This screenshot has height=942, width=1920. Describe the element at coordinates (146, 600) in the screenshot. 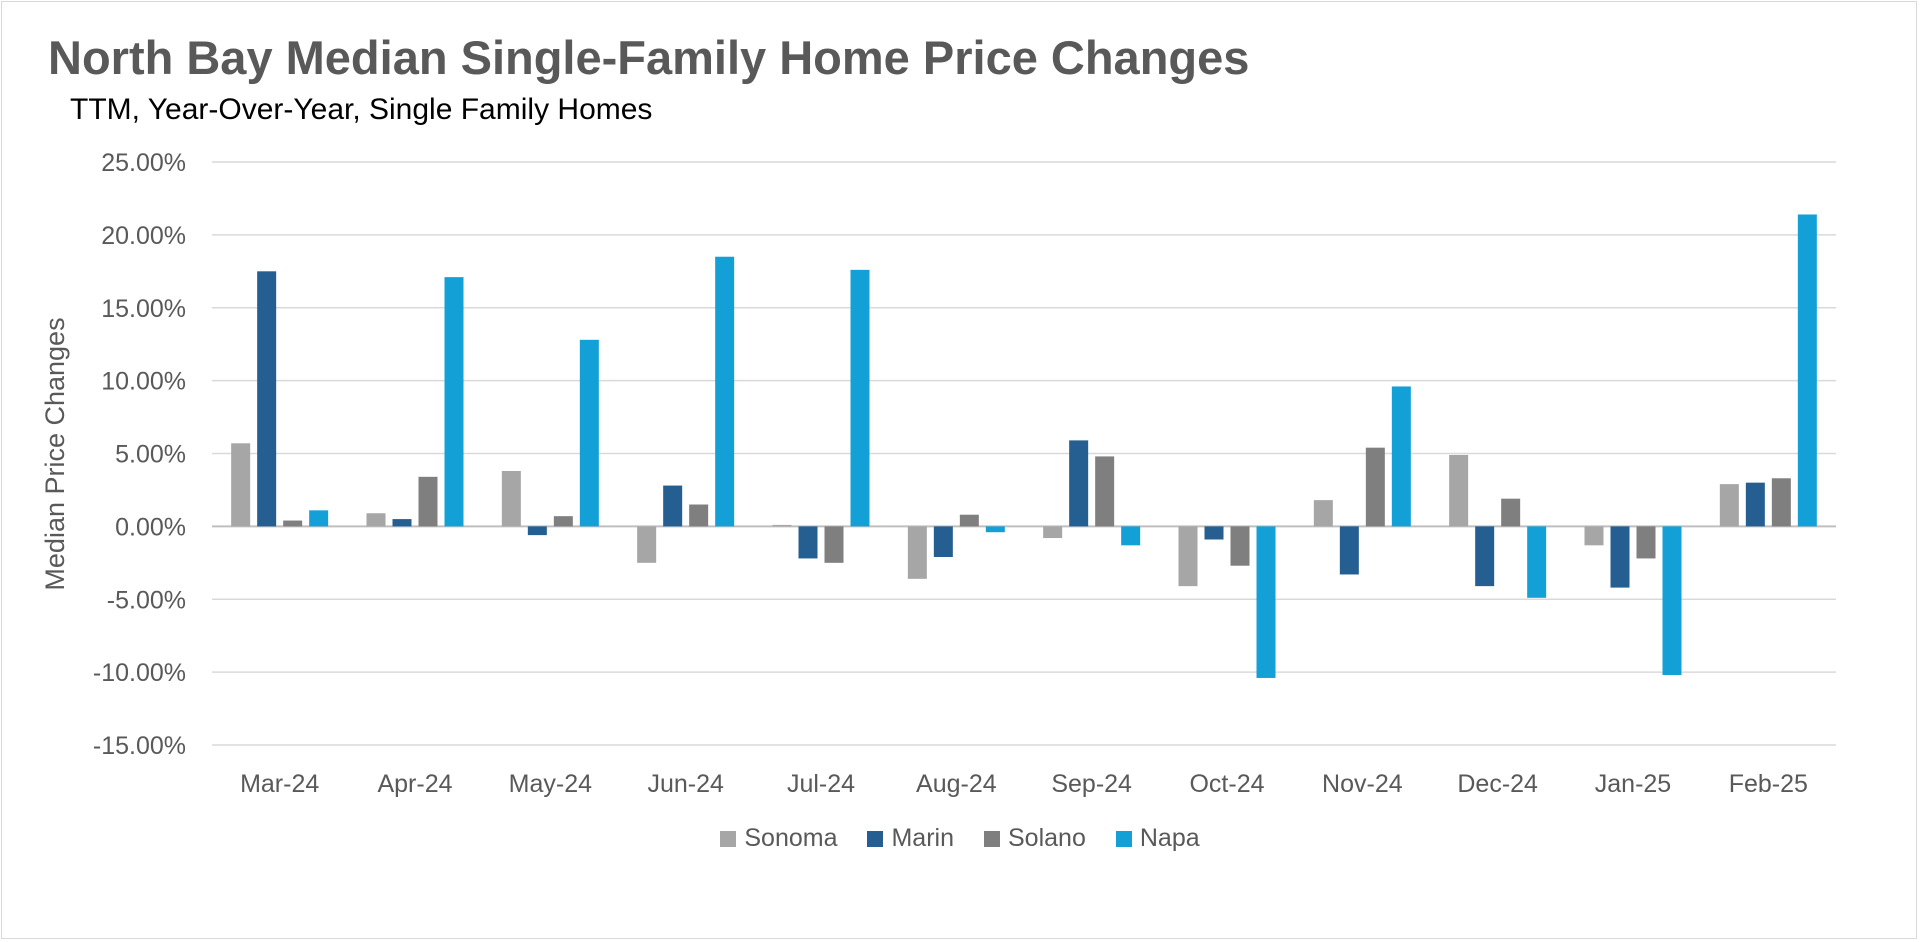

I see `y-tick-label: -5.00%` at that location.